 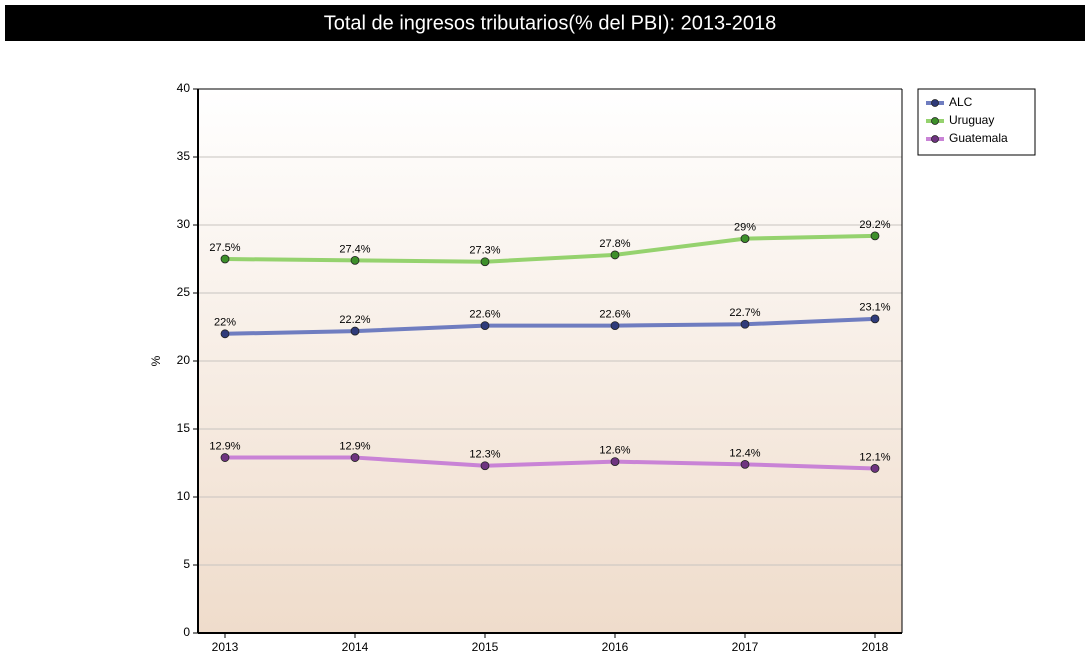 What do you see at coordinates (485, 647) in the screenshot?
I see `x-tick-label: 2015` at bounding box center [485, 647].